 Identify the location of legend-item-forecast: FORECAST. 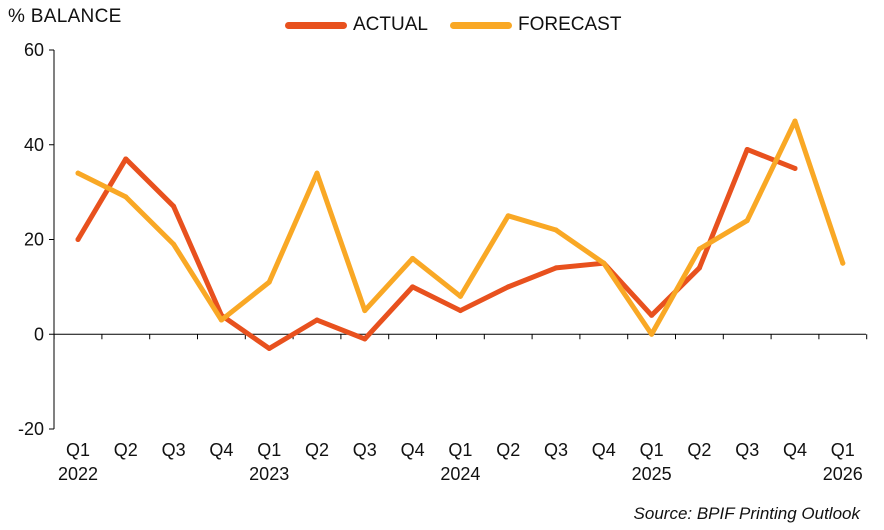
(535, 25).